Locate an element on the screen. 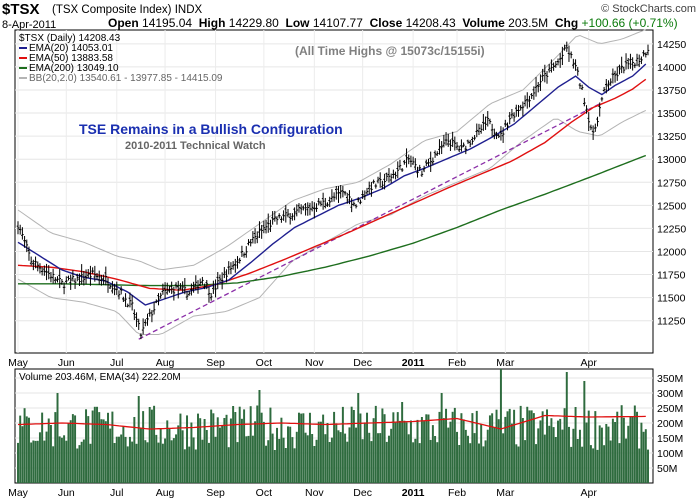  legend-ema200: EMA(200) 13049.10 is located at coordinates (74, 68).